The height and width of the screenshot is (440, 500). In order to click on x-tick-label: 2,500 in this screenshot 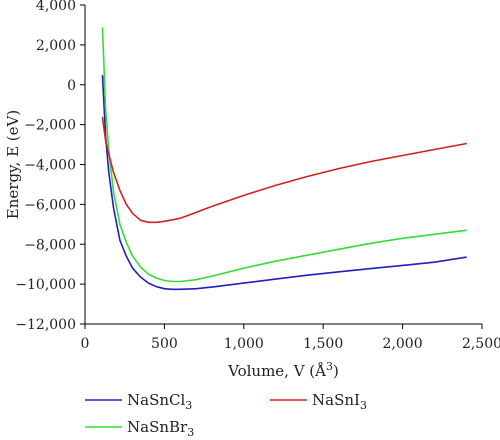, I will do `click(481, 344)`.